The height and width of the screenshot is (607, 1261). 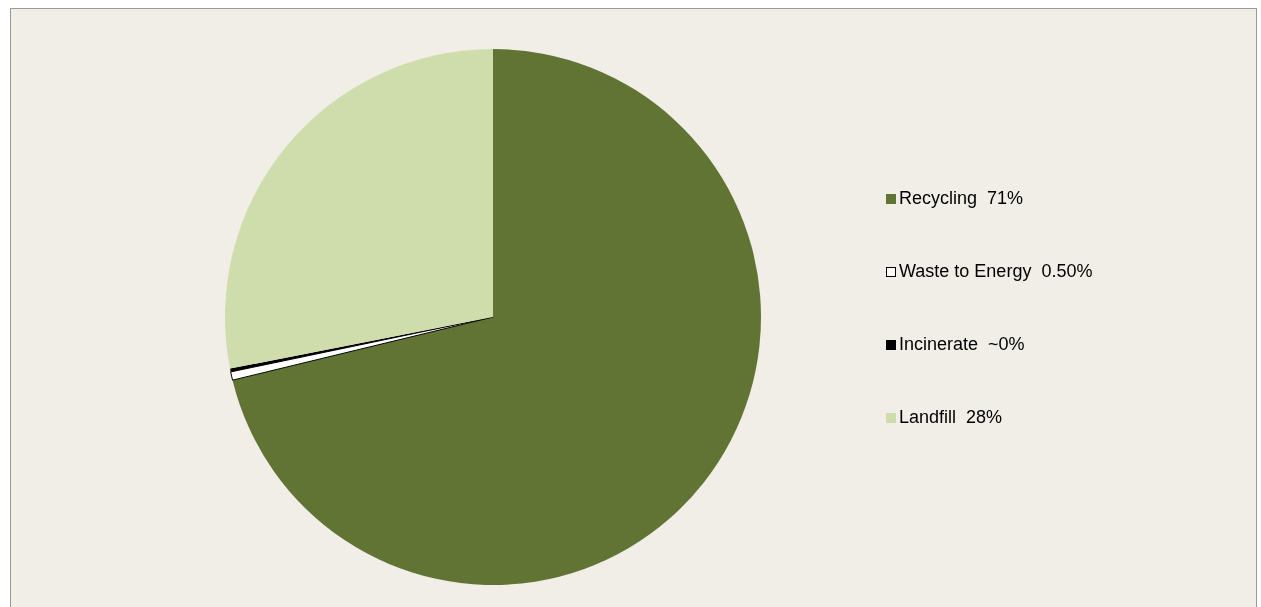 I want to click on legend-label: Waste to Energy 0.50%, so click(x=996, y=271).